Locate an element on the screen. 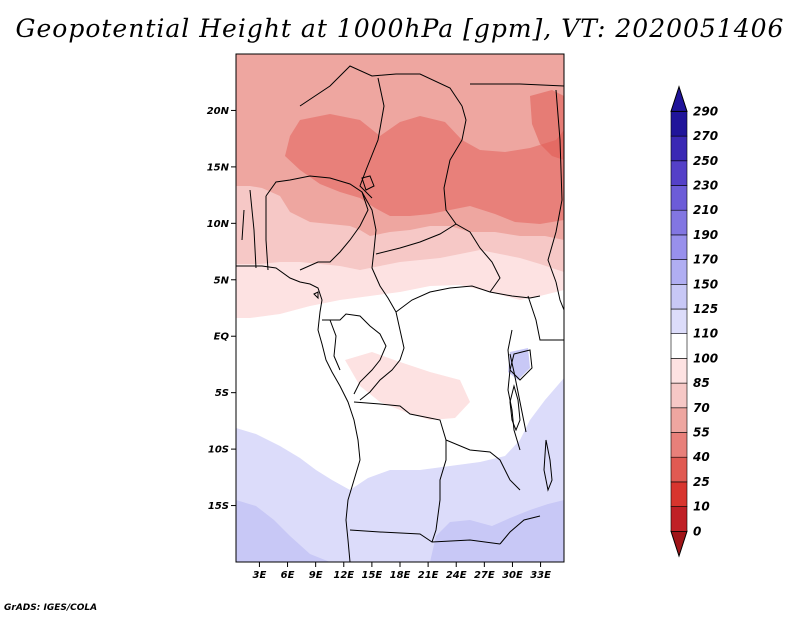 The image size is (800, 618). lon-tick-label: 12E is located at coordinates (343, 575).